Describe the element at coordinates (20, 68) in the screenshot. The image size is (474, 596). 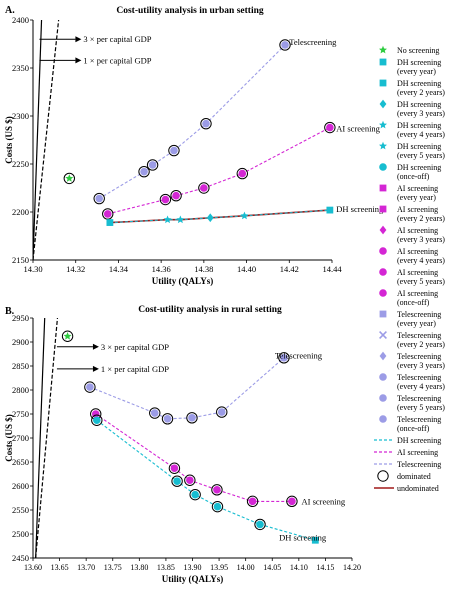
I see `panel-a-ytick-label: 2350` at that location.